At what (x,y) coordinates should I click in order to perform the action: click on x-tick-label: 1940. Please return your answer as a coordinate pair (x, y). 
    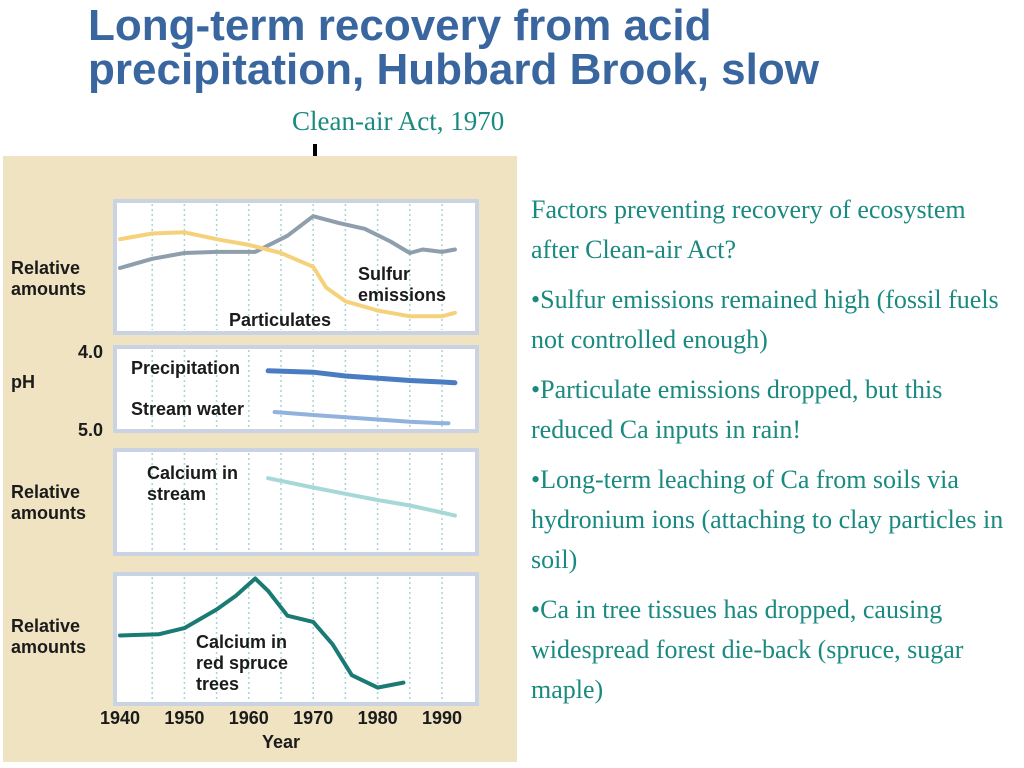
    Looking at the image, I should click on (120, 718).